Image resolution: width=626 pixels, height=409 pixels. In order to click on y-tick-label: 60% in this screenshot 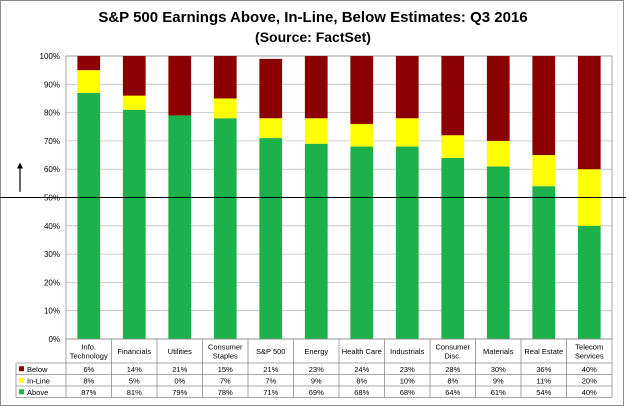, I will do `click(52, 169)`.